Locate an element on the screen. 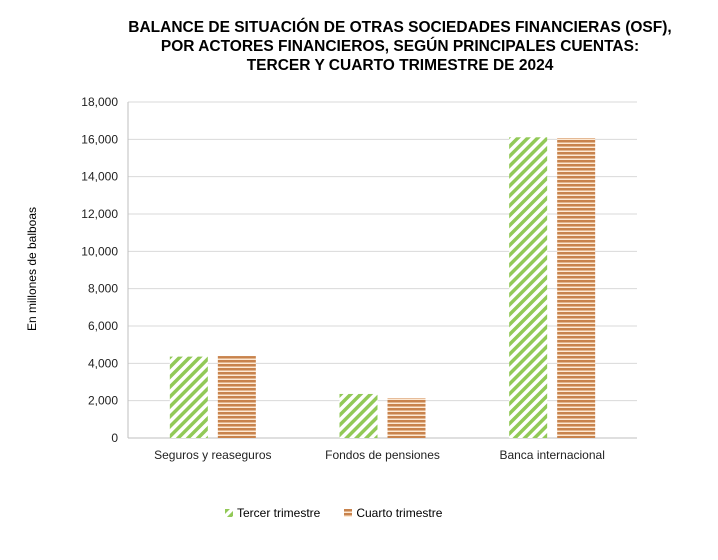 This screenshot has width=718, height=560. y-tick-label: 16,000 is located at coordinates (99, 139).